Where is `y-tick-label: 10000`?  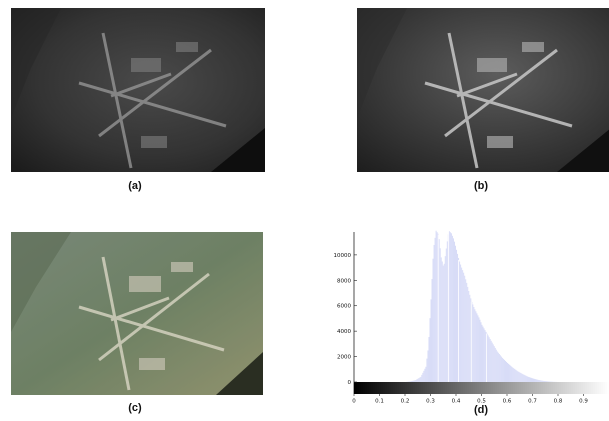 y-tick-label: 10000 is located at coordinates (343, 256).